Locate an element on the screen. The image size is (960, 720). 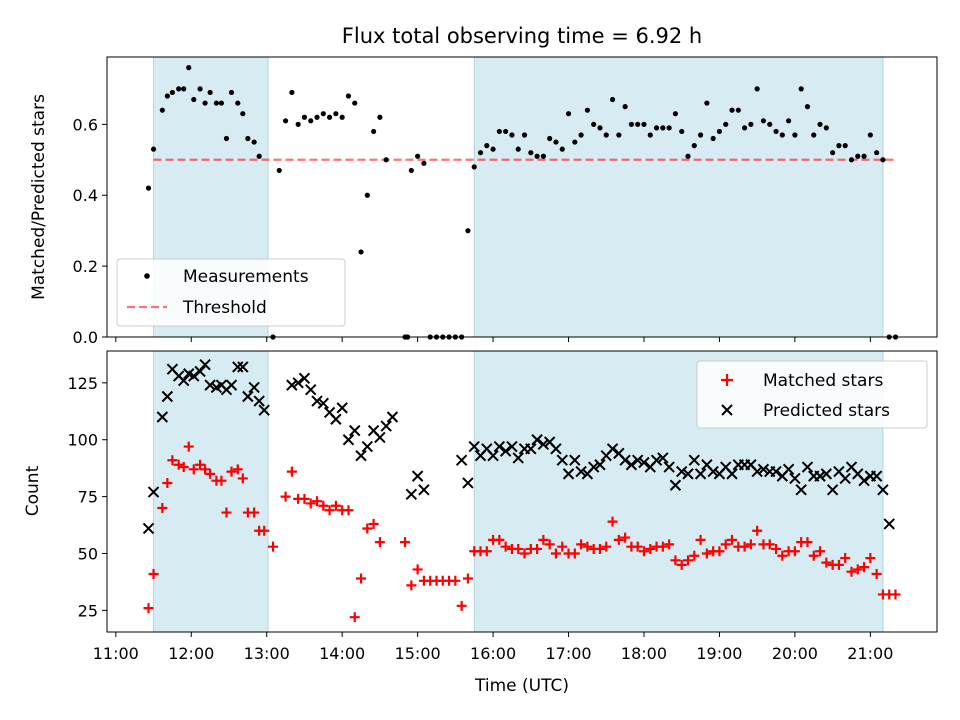
legend-threshold-label: Threshold is located at coordinates (224, 308).